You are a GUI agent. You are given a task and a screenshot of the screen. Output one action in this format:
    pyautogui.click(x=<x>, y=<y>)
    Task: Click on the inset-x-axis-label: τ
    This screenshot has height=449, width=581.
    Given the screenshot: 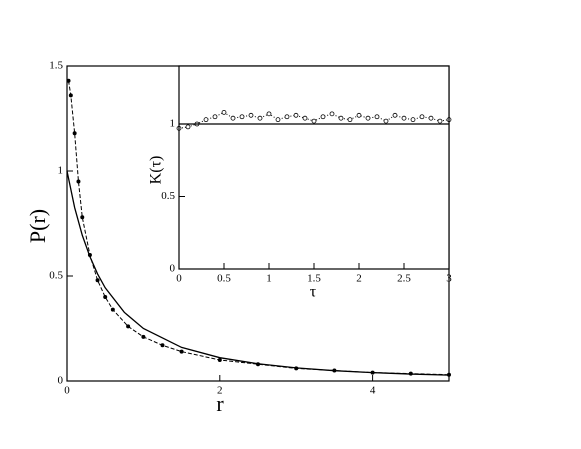 What is the action you would take?
    pyautogui.click(x=313, y=292)
    